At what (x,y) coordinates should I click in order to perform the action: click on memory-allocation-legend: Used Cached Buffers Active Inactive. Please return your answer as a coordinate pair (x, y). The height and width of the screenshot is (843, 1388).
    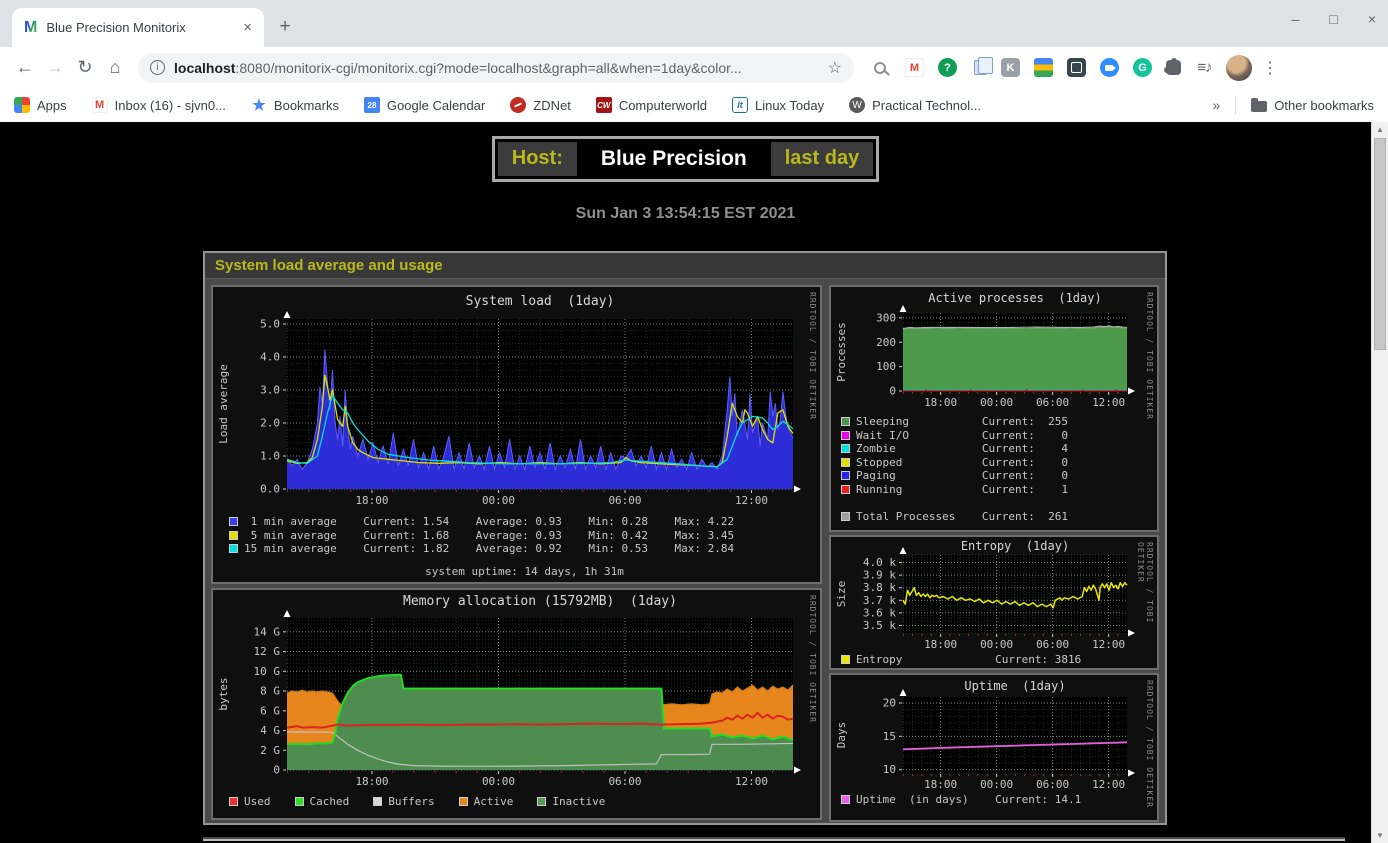
    Looking at the image, I should click on (524, 802).